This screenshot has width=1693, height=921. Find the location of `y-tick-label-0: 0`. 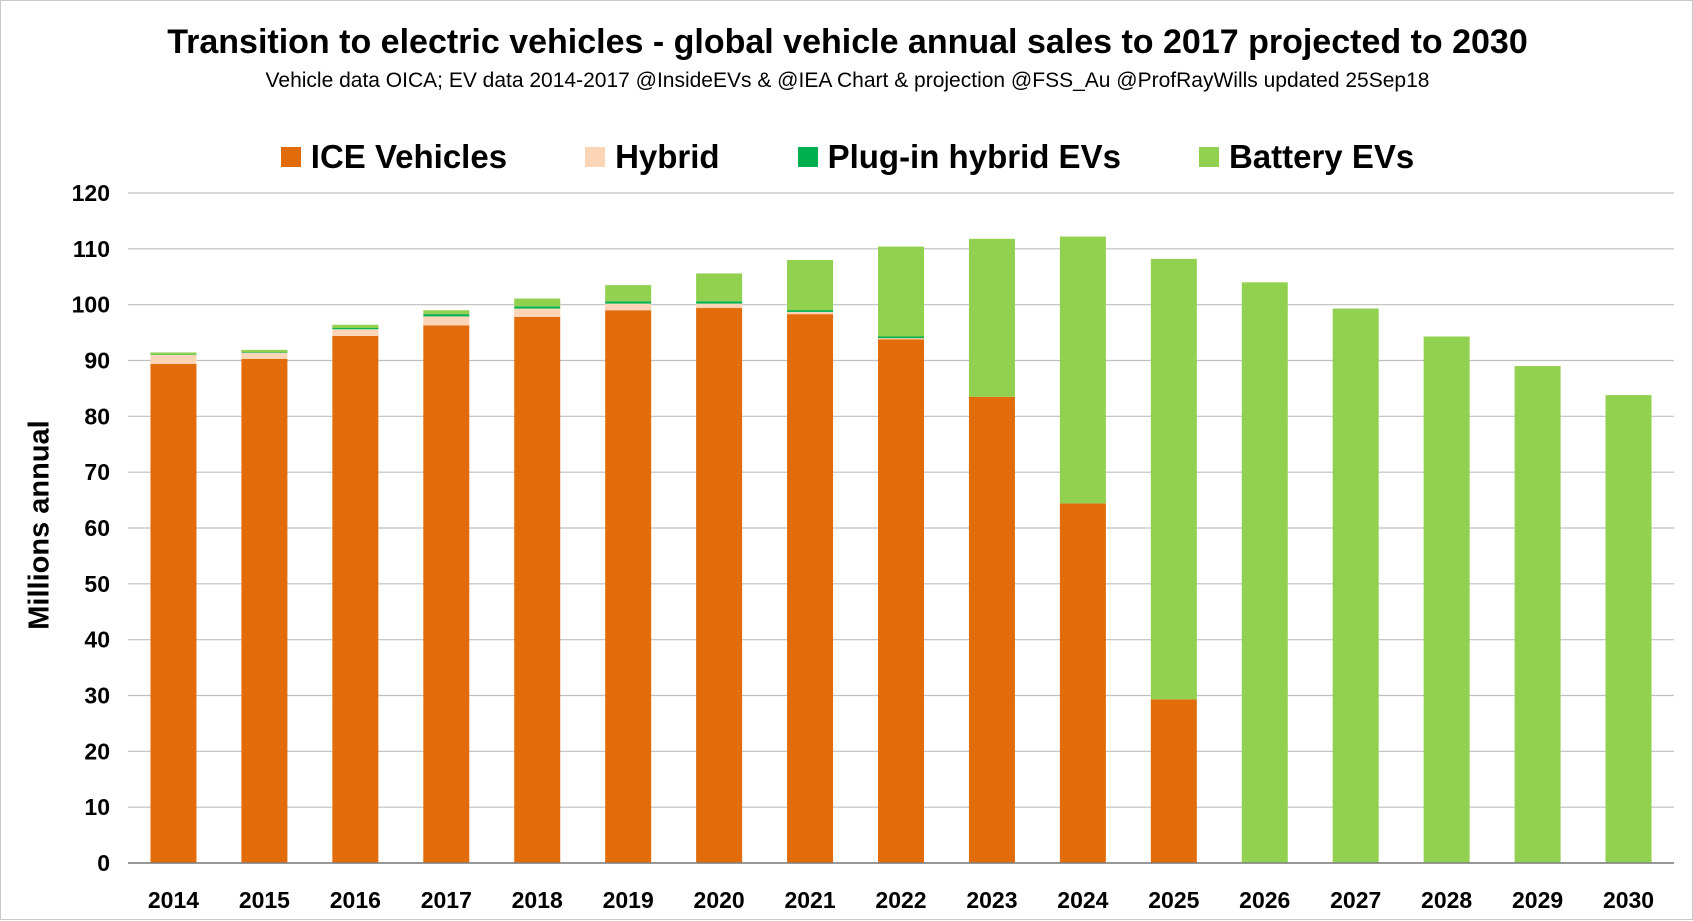

y-tick-label-0: 0 is located at coordinates (103, 863).